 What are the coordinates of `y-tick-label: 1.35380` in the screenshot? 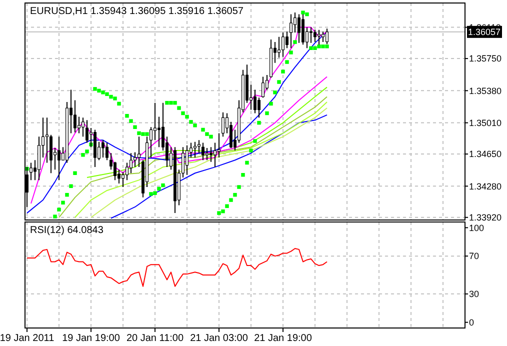 It's located at (485, 91).